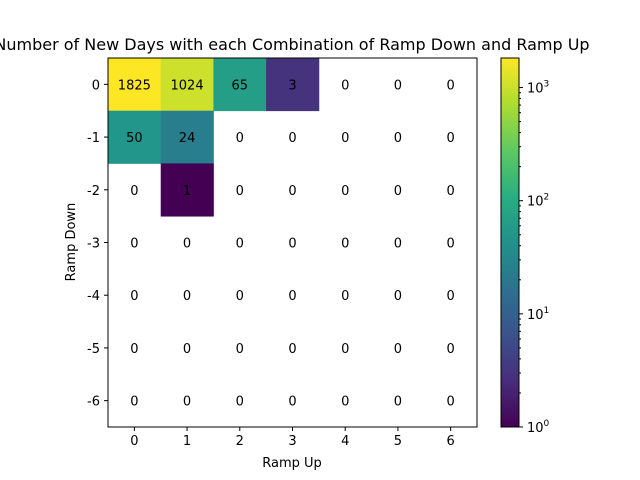 This screenshot has width=640, height=480. I want to click on colorbar-tick-label: 10¹, so click(538, 314).